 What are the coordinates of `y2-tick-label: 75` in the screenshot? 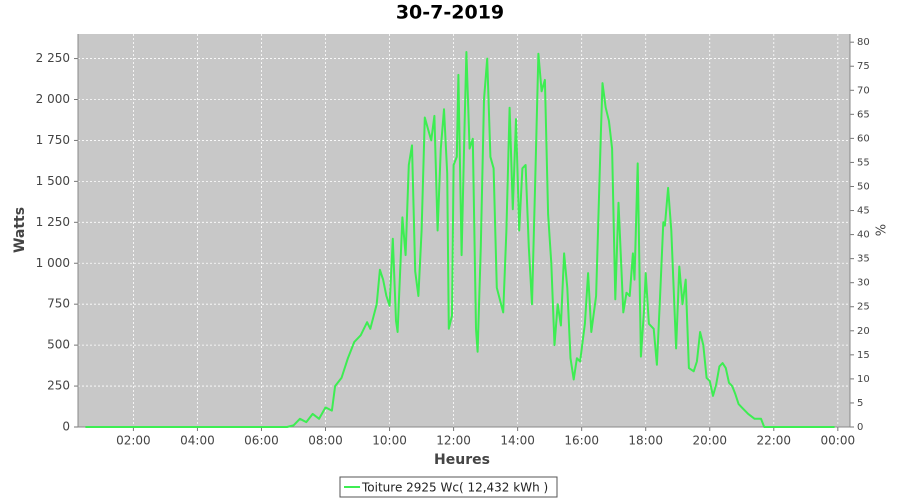 It's located at (863, 66).